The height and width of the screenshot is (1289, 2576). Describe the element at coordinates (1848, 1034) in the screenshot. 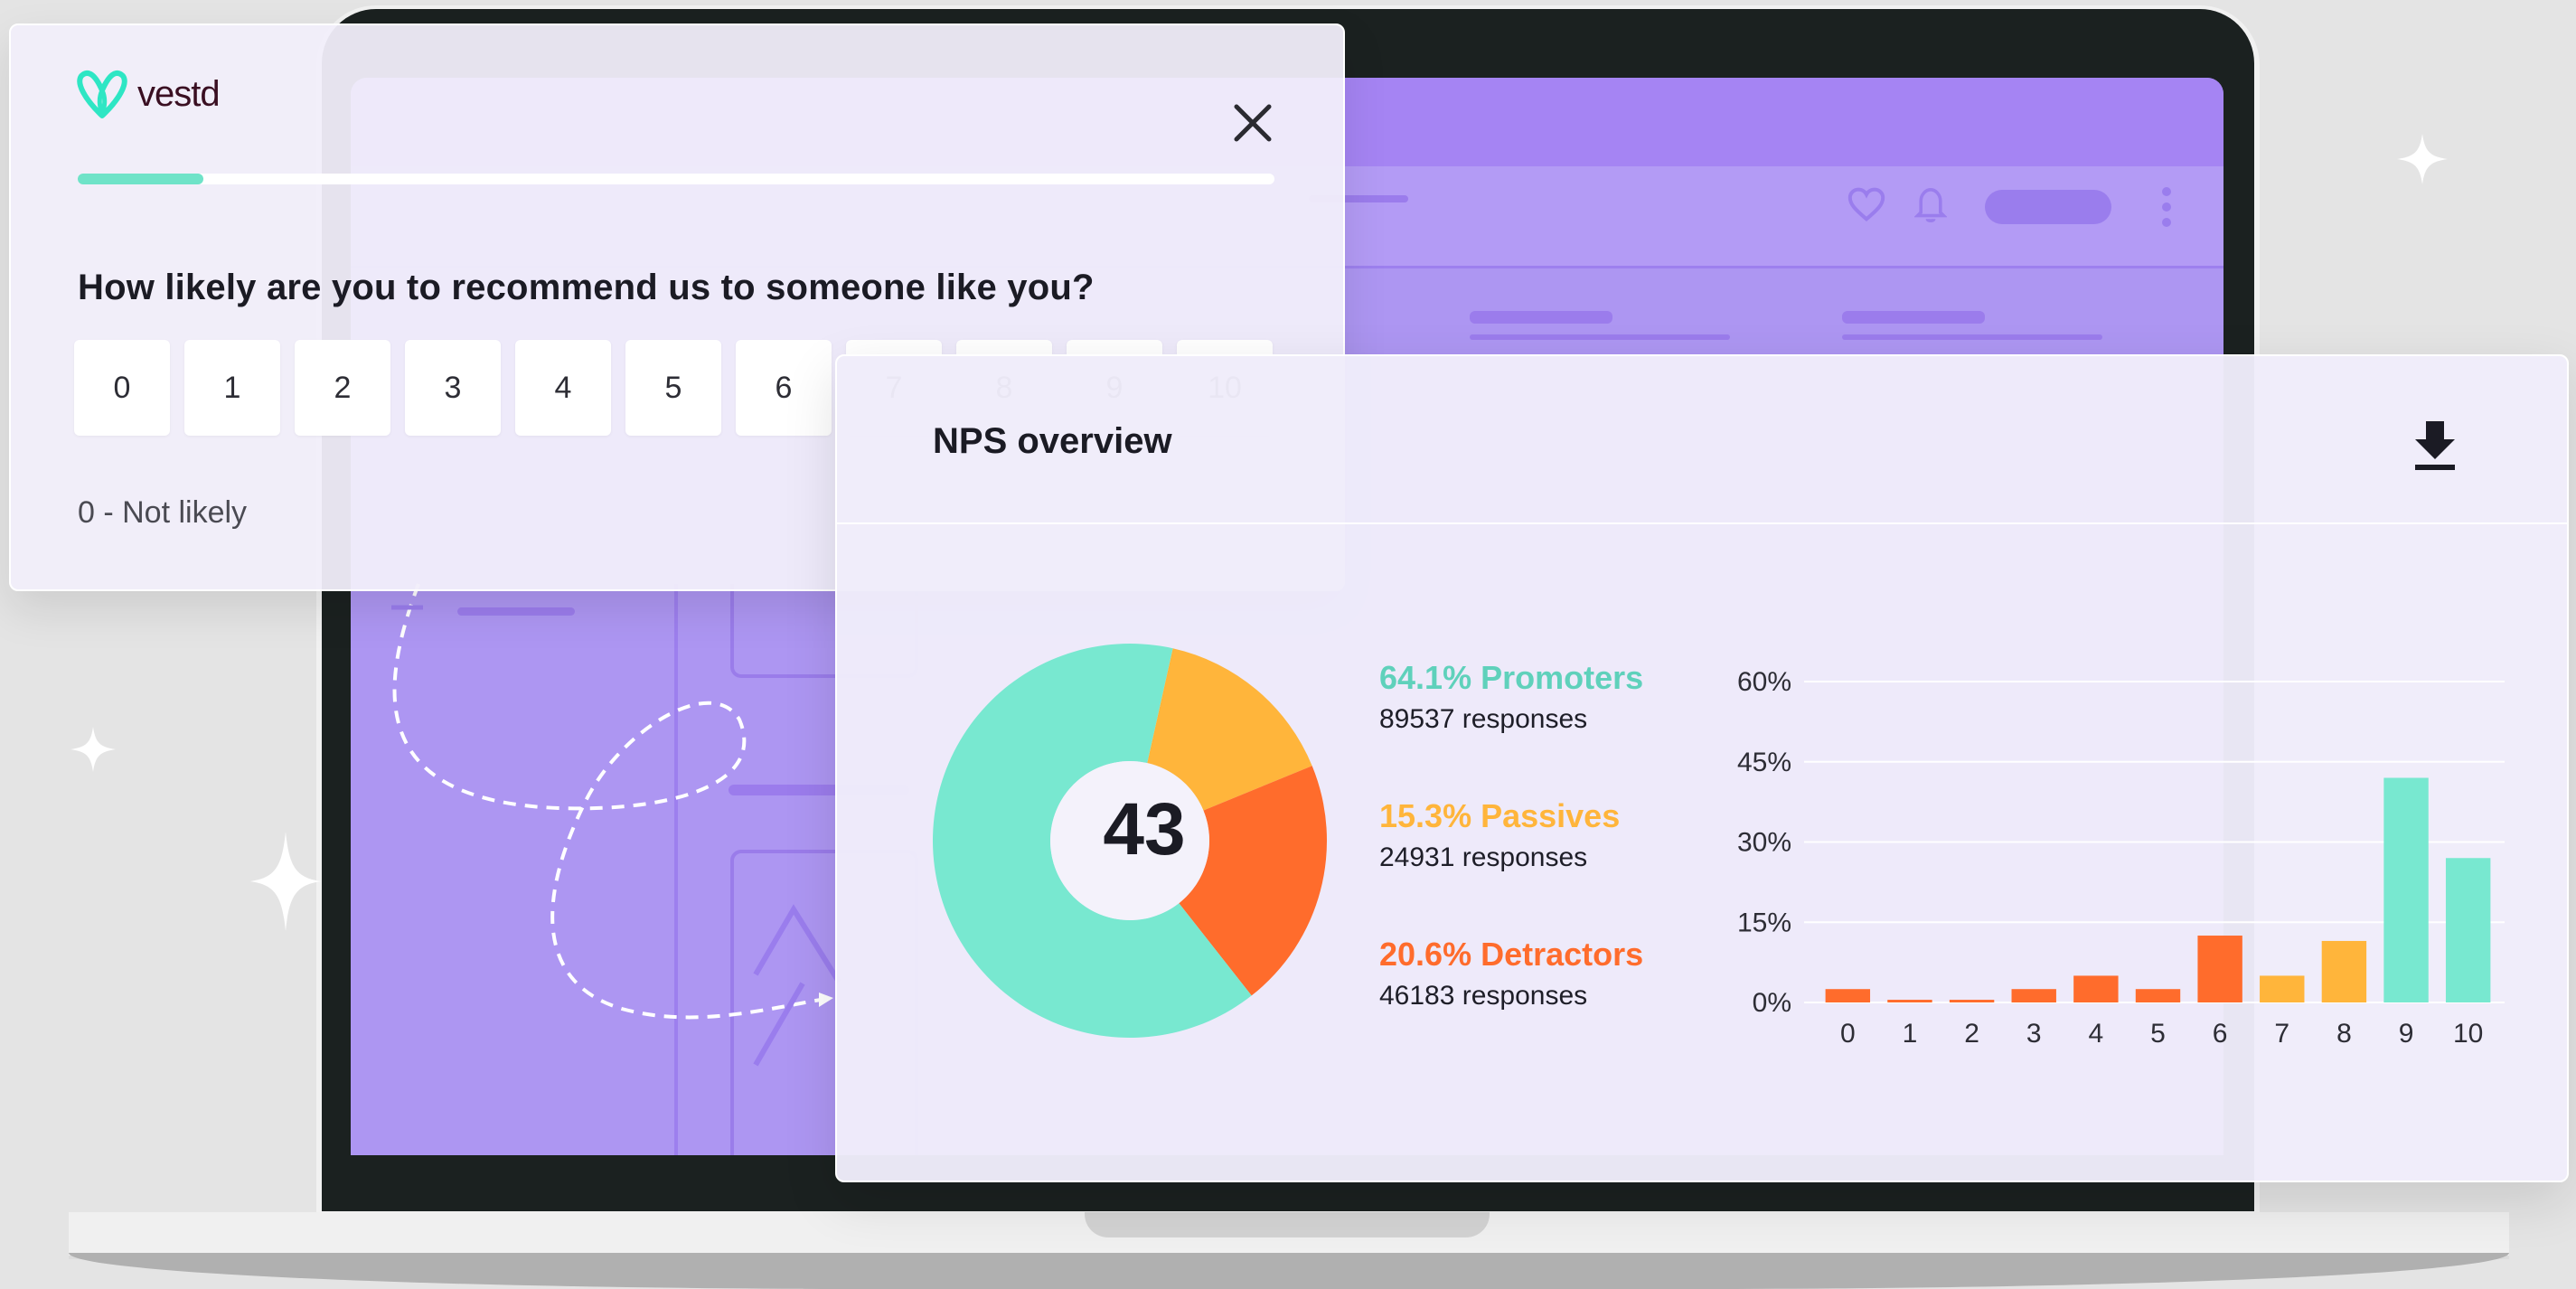

I see `x-tick-label: 0` at that location.